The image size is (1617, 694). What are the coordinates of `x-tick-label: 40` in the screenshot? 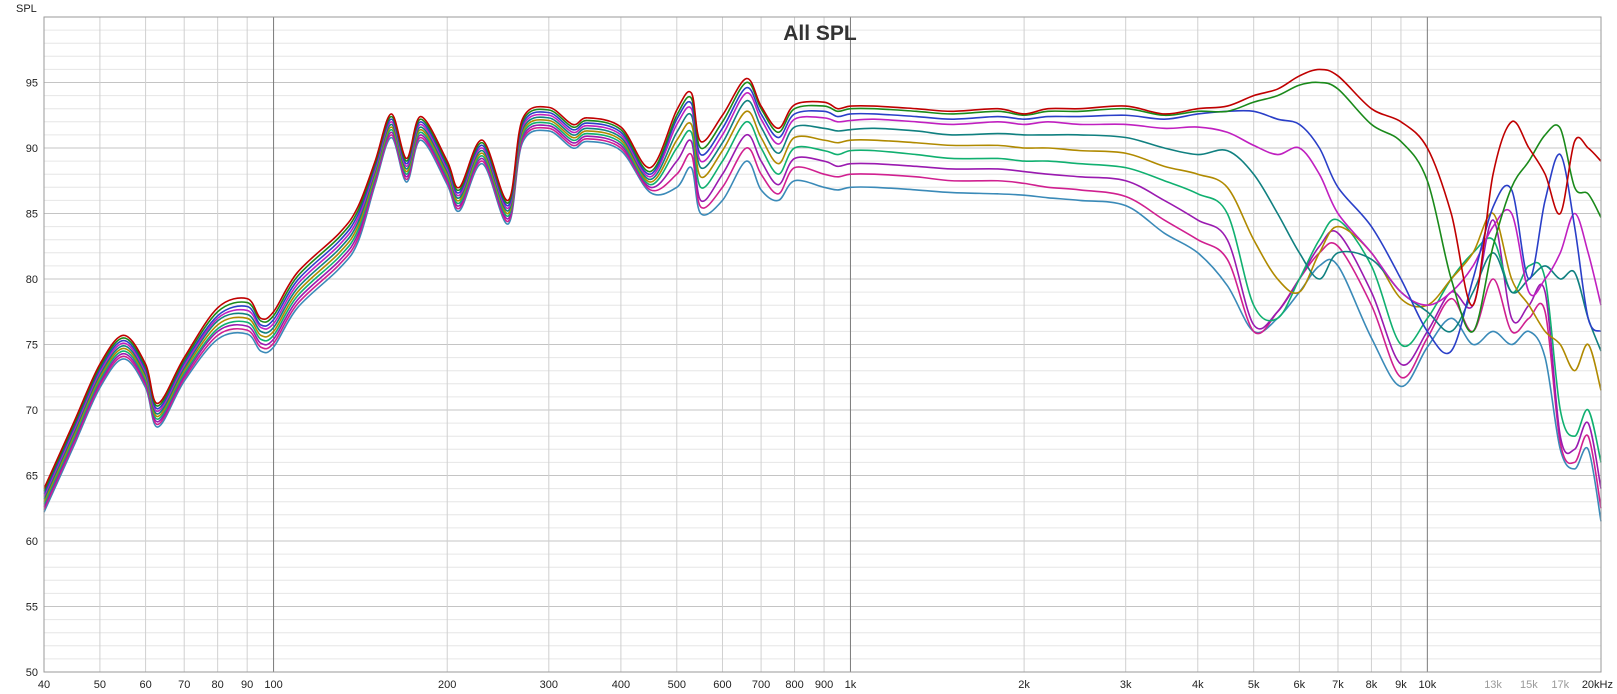 It's located at (44, 685).